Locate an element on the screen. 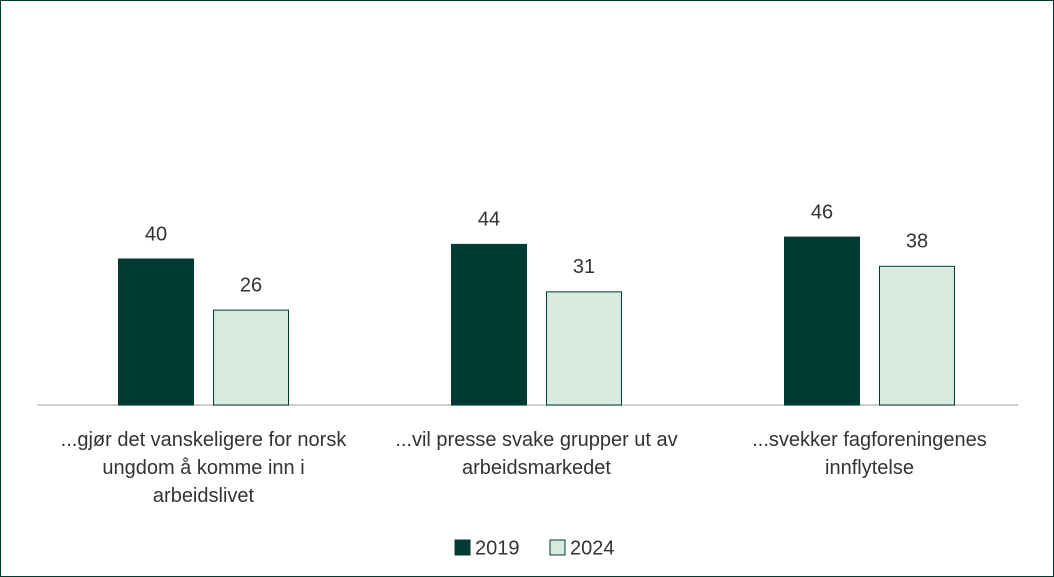  data-label: 44 is located at coordinates (489, 220).